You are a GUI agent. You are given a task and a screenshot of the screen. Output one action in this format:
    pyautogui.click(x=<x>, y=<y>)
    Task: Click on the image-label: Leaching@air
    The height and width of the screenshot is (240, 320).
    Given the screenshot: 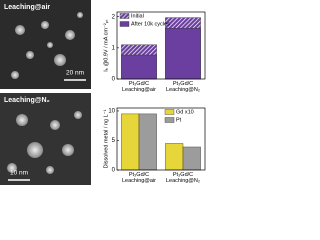 What is the action you would take?
    pyautogui.click(x=27, y=7)
    